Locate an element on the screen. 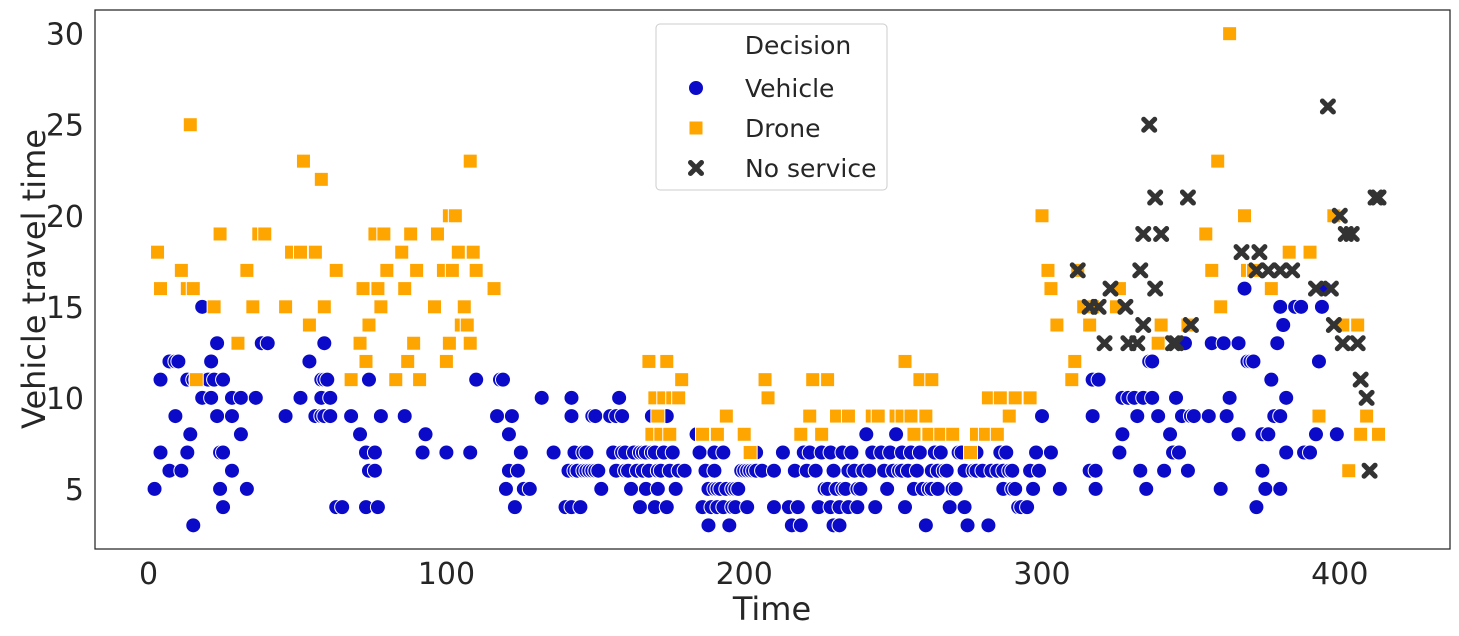 The width and height of the screenshot is (1459, 636). y-tick-label: 30 is located at coordinates (65, 35).